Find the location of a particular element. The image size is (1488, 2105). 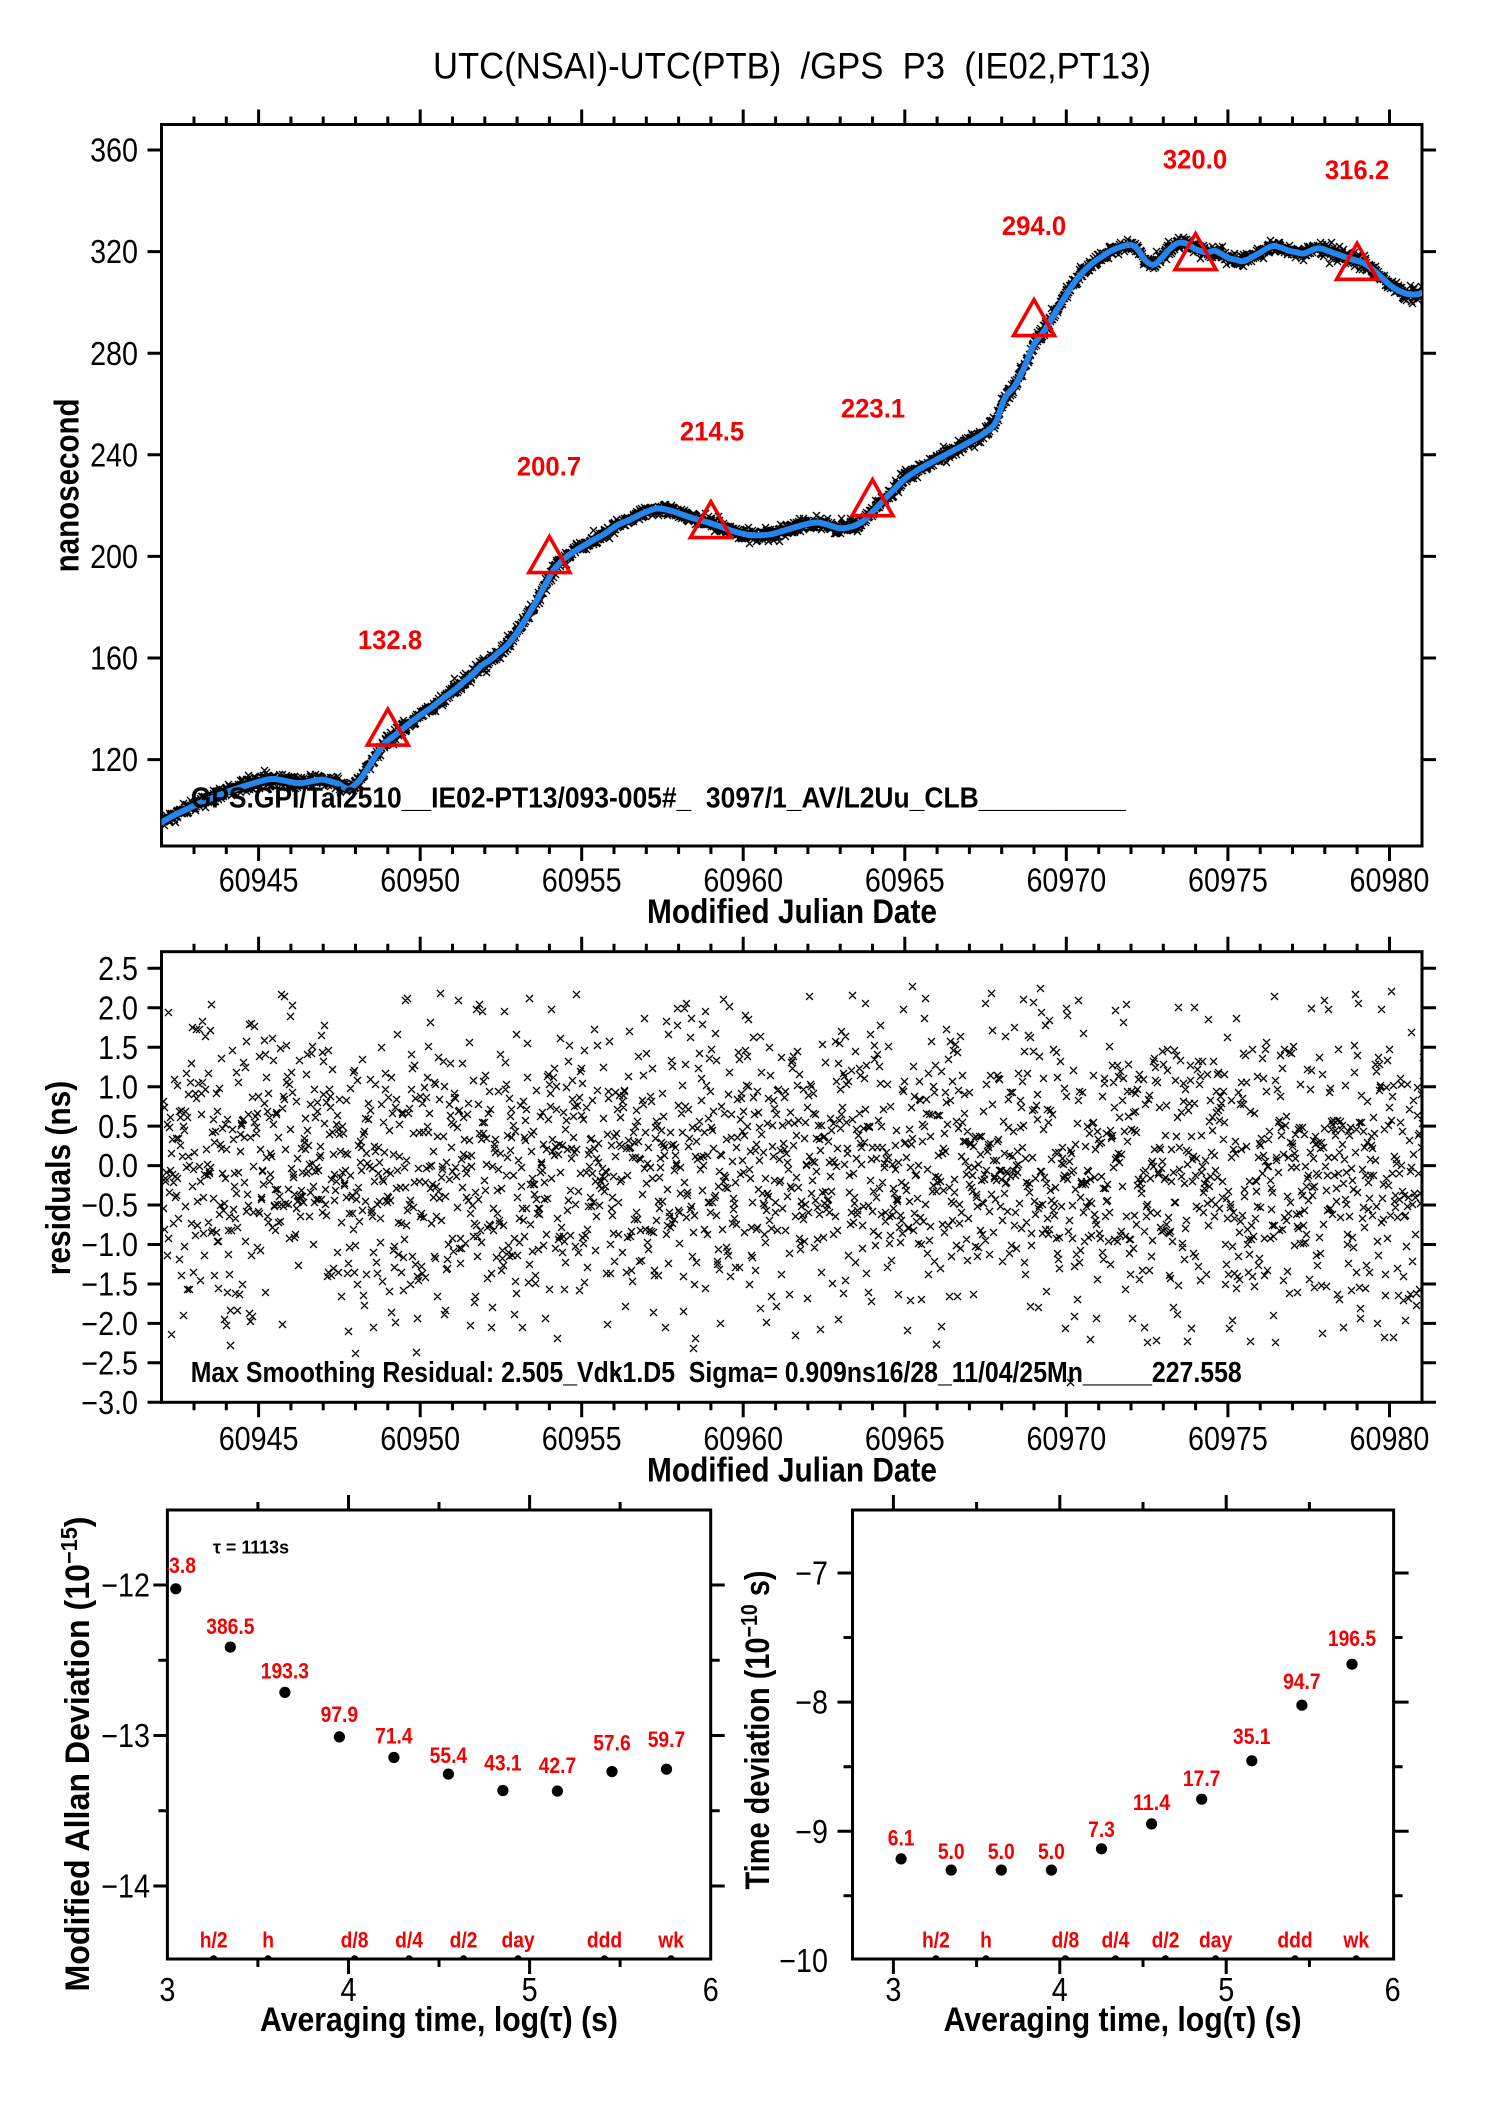

svg-text: −14 is located at coordinates (125, 1886).